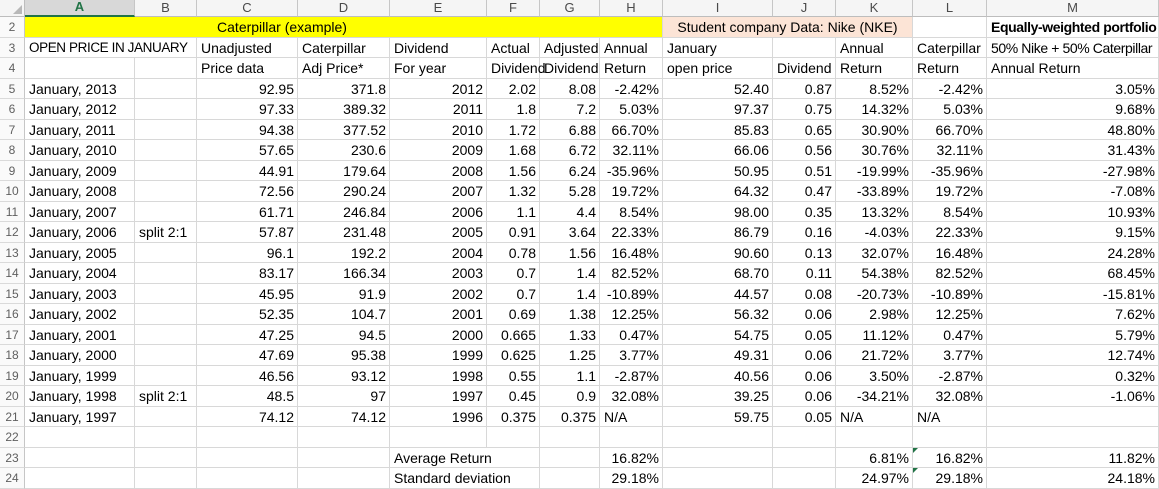 This screenshot has width=1159, height=489. What do you see at coordinates (631, 273) in the screenshot?
I see `cell-H14: 82.52%` at bounding box center [631, 273].